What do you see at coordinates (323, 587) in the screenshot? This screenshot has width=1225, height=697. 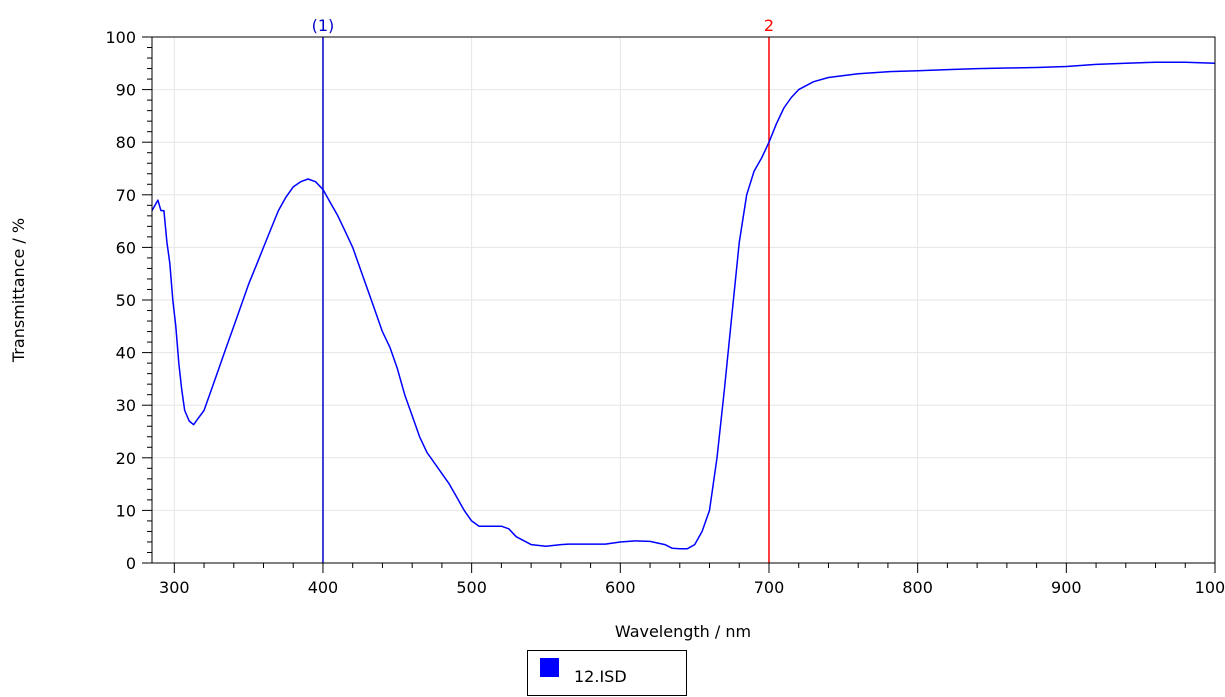 I see `x-tick-label: 400` at bounding box center [323, 587].